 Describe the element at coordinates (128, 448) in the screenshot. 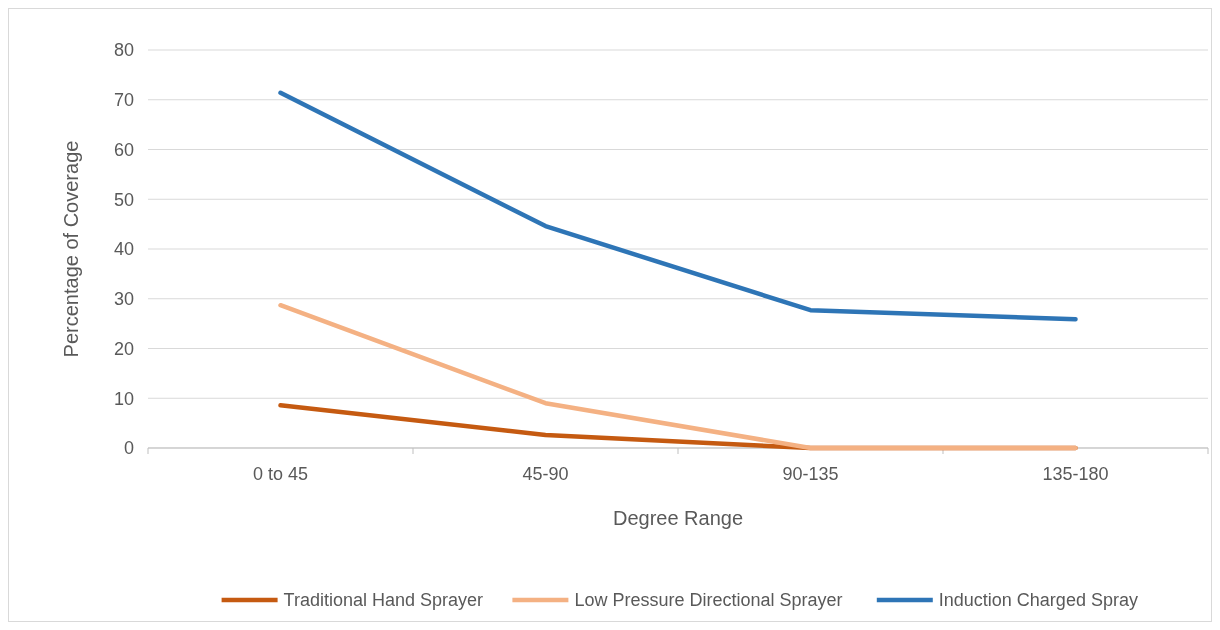

I see `y-tick-label: 0` at that location.